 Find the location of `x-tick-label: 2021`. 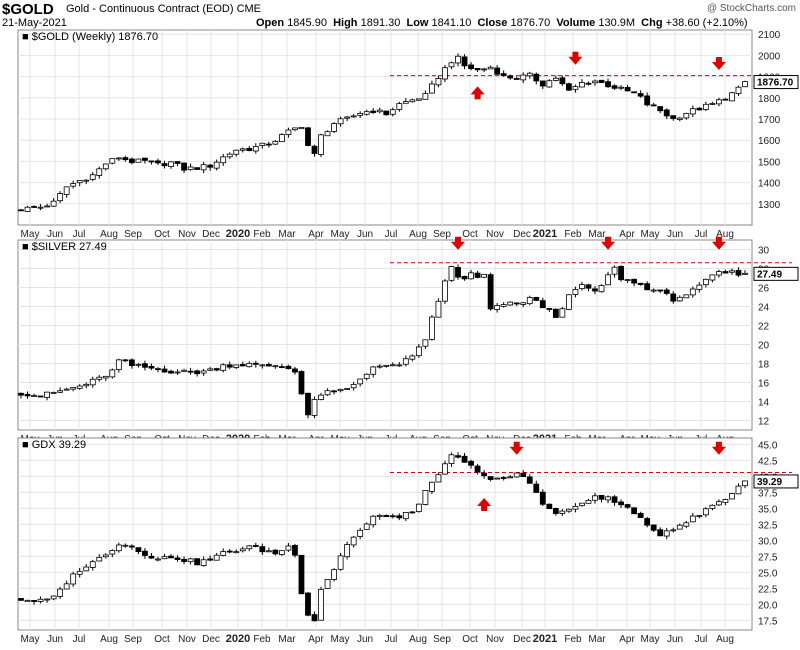

x-tick-label: 2021 is located at coordinates (545, 639).